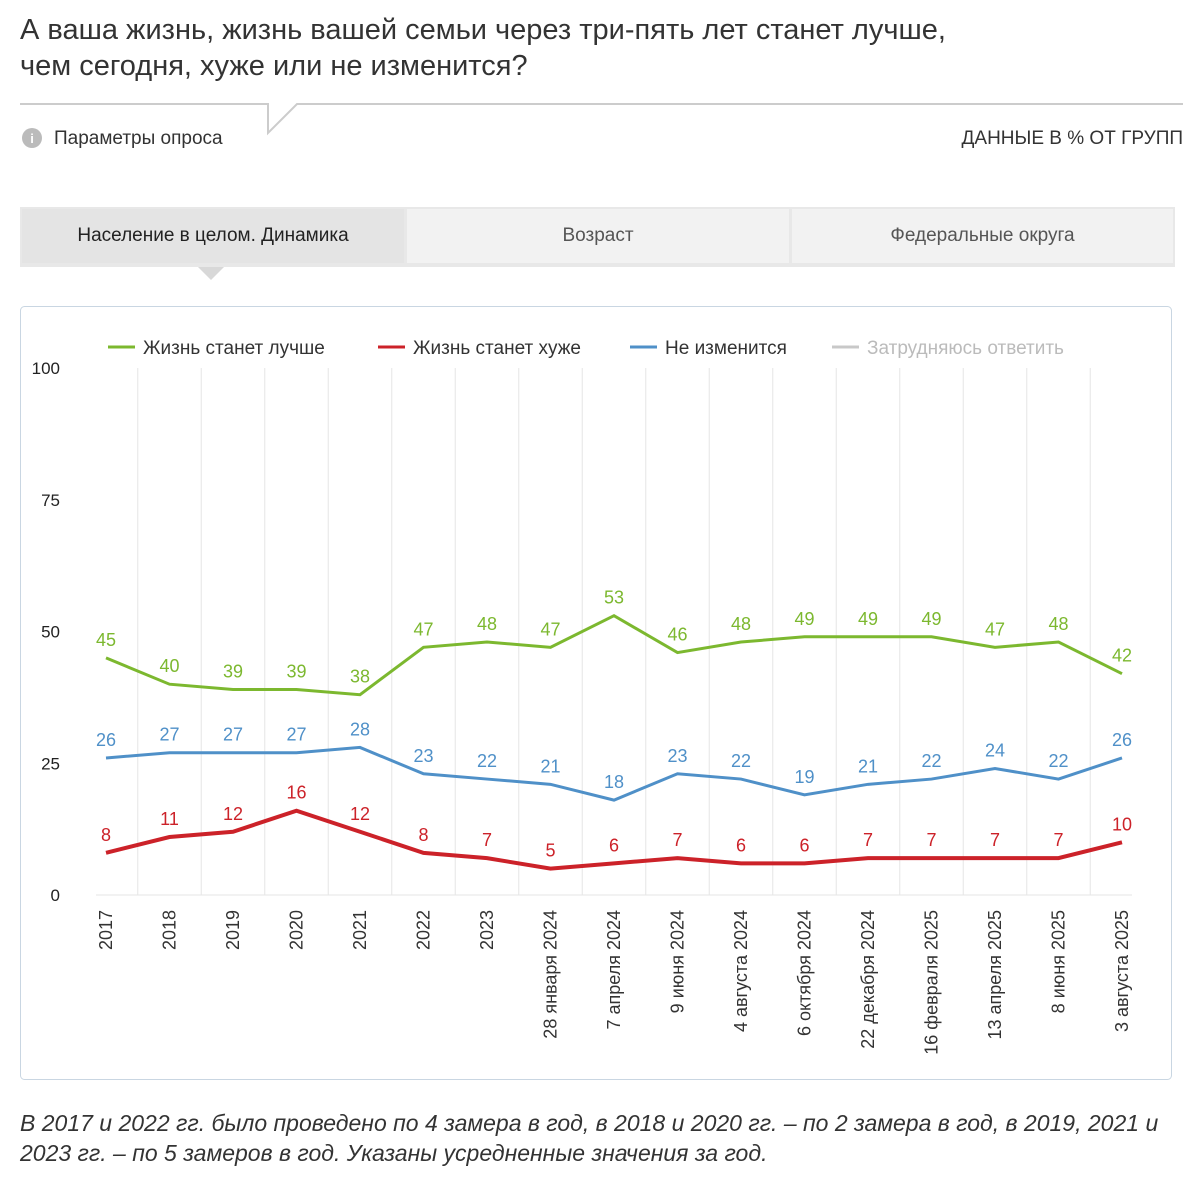  I want to click on data-label: 40, so click(169, 666).